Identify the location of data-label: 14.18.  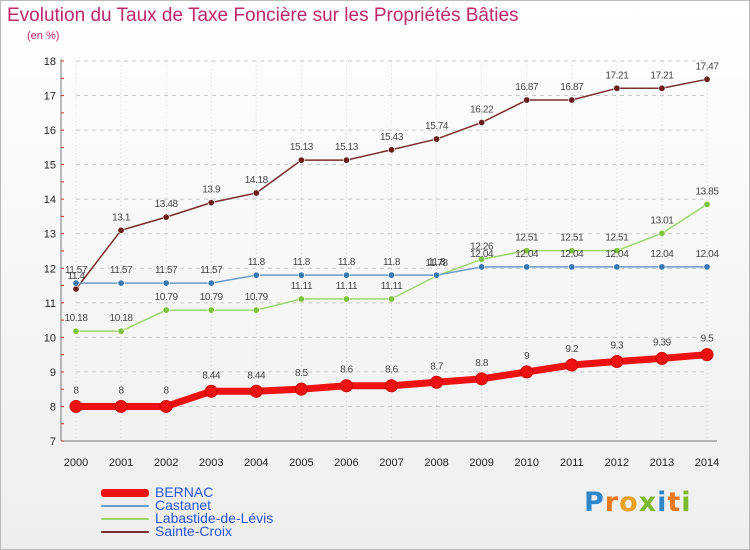
(257, 180).